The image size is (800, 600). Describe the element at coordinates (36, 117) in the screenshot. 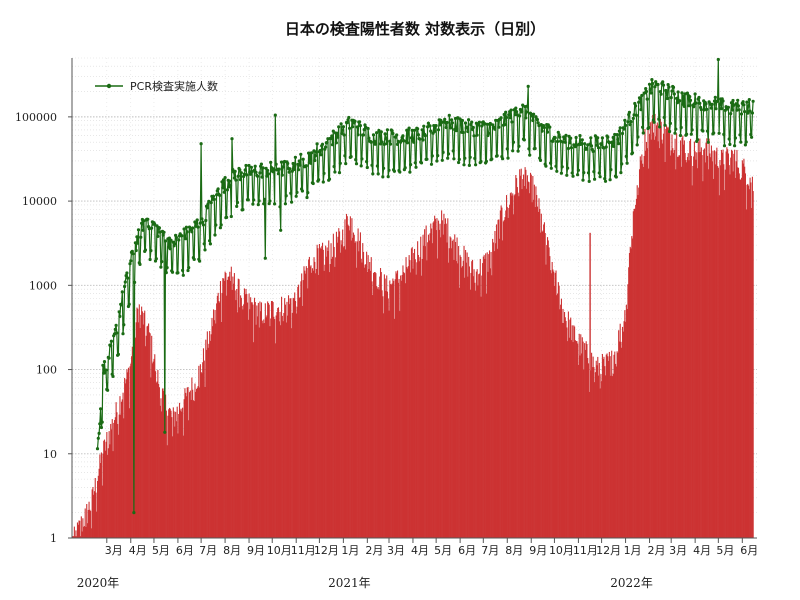

I see `y-tick-label: 100000` at that location.